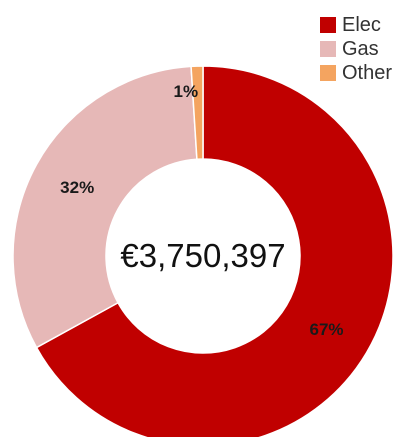 The height and width of the screenshot is (437, 418). What do you see at coordinates (328, 73) in the screenshot?
I see `legend-swatch-other` at bounding box center [328, 73].